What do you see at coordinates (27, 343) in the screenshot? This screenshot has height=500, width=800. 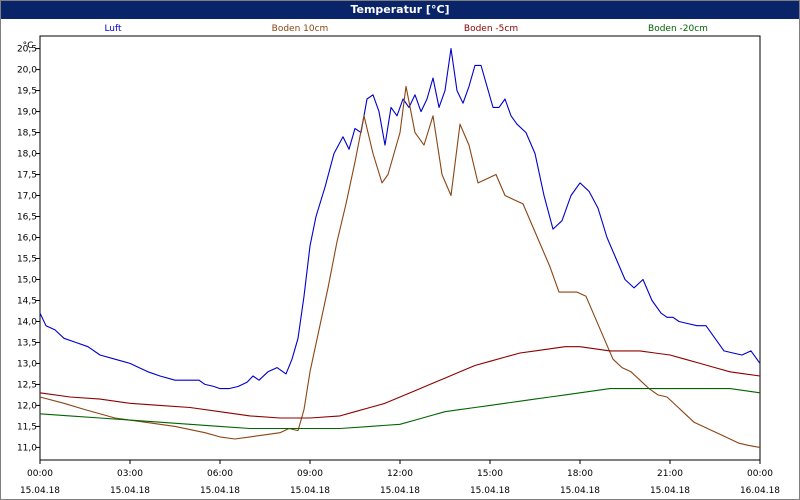 I see `y-tick-label: 13,5` at bounding box center [27, 343].